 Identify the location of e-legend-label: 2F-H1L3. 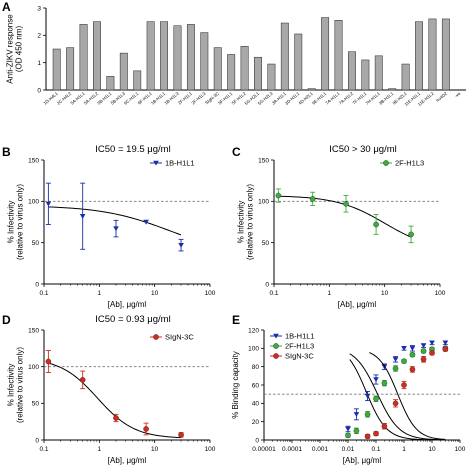
(299, 346).